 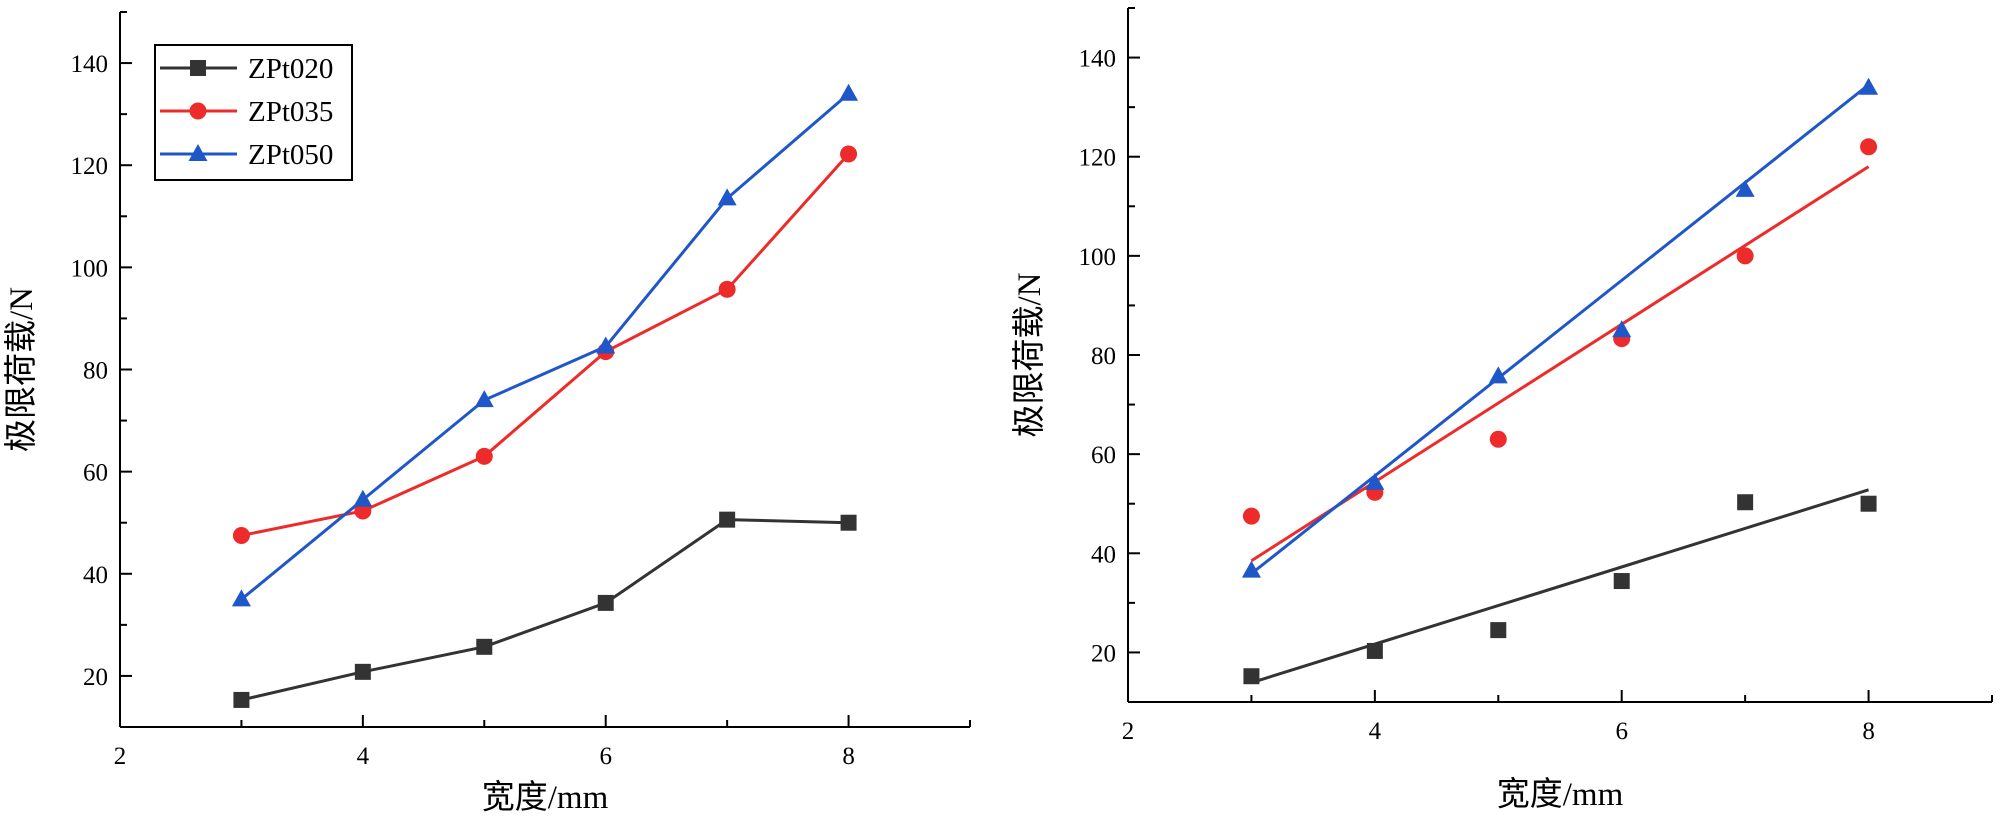 I want to click on legend-label: ZPt050, so click(x=290, y=155).